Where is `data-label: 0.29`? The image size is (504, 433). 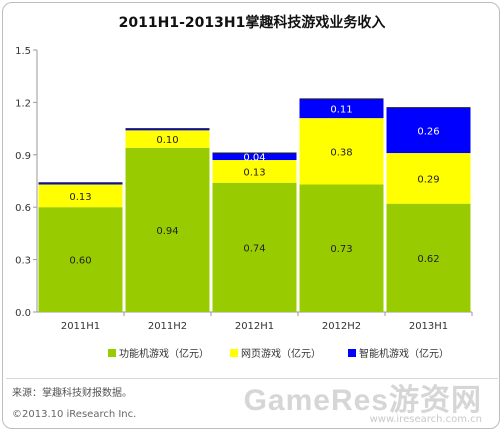
data-label: 0.29 is located at coordinates (428, 179).